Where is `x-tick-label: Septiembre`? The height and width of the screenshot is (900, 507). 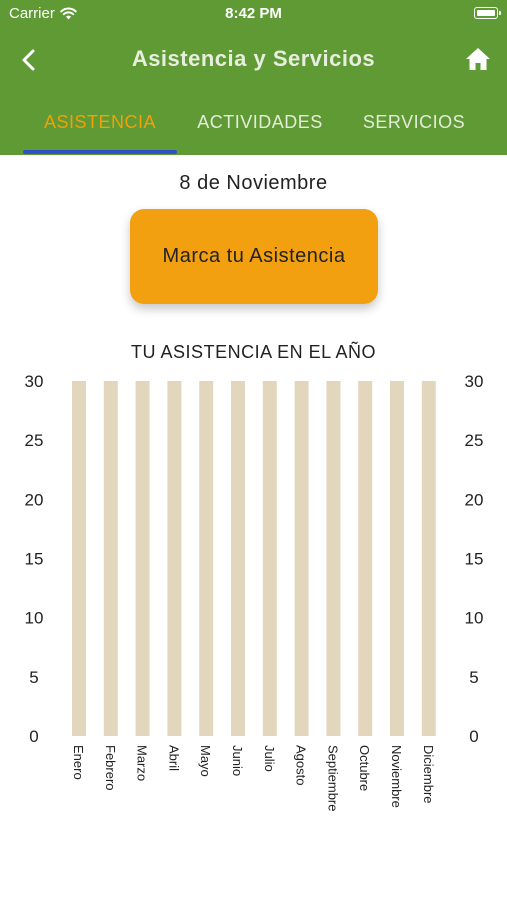
x-tick-label: Septiembre is located at coordinates (332, 778).